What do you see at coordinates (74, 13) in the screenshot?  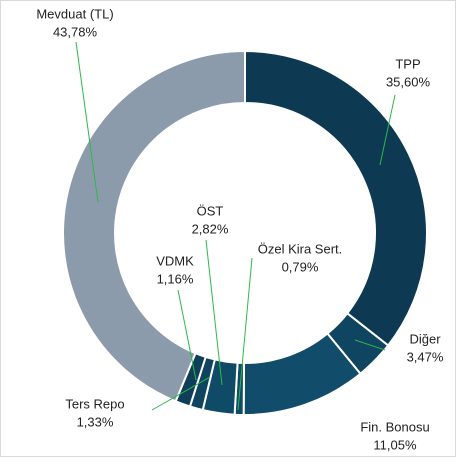 I see `slice-label: Mevduat (TL)` at bounding box center [74, 13].